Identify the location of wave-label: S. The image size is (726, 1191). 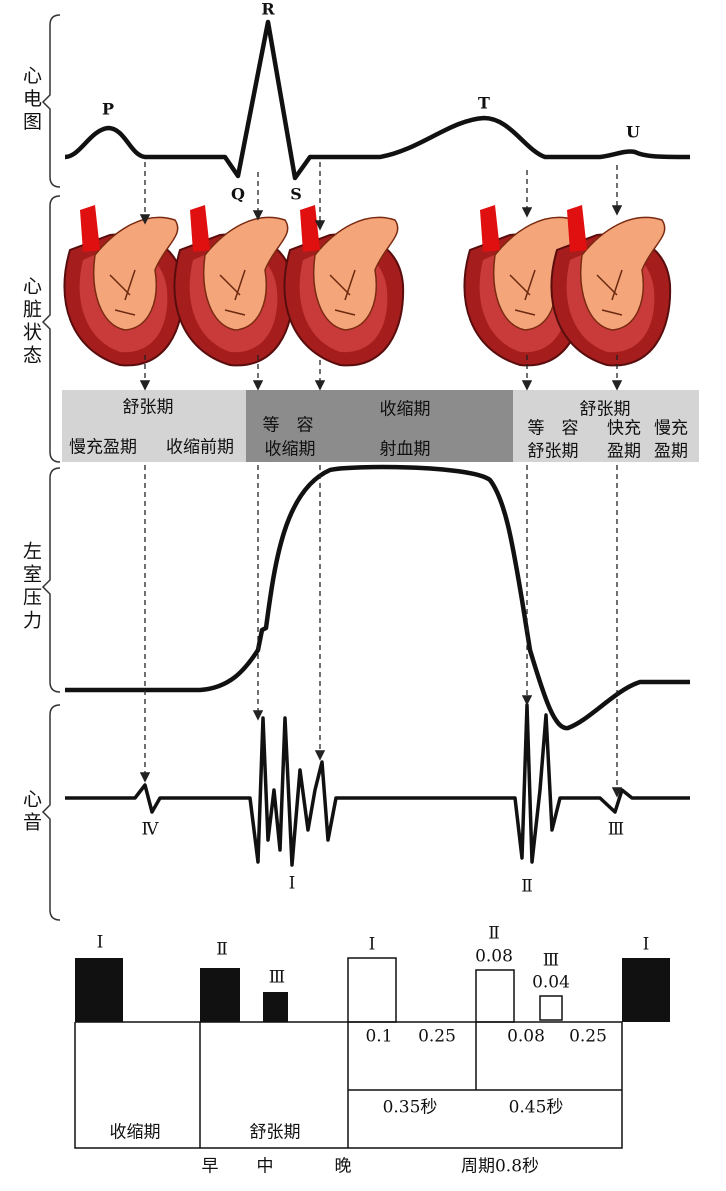
(296, 194).